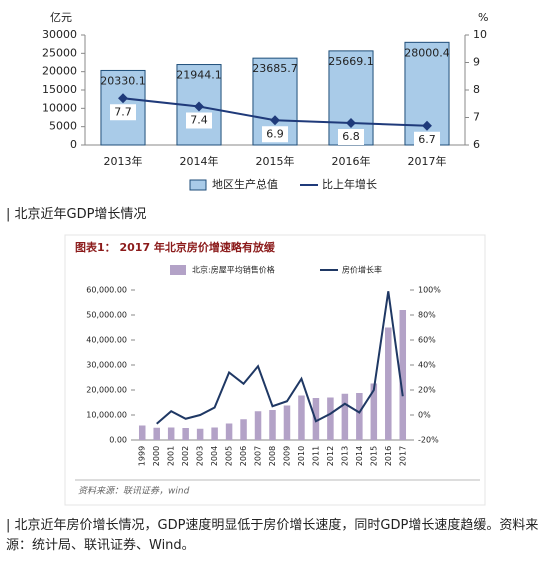 Image resolution: width=550 pixels, height=570 pixels. What do you see at coordinates (315, 456) in the screenshot?
I see `x-tick-label: 2011` at bounding box center [315, 456].